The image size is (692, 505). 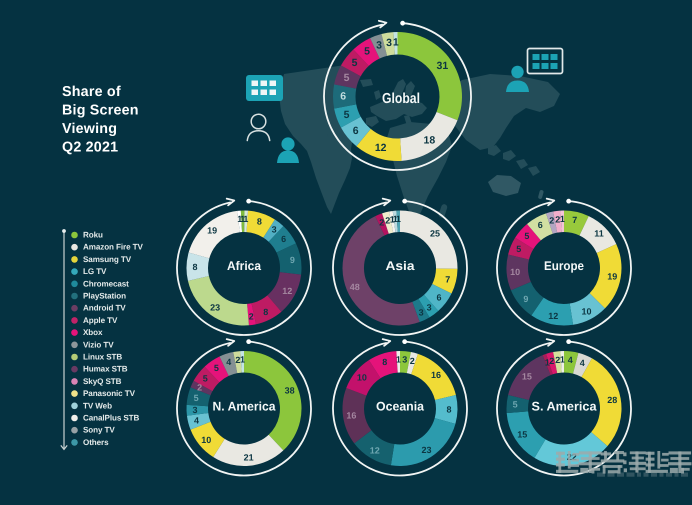 What do you see at coordinates (89, 129) in the screenshot?
I see `svg-text: Viewing` at bounding box center [89, 129].